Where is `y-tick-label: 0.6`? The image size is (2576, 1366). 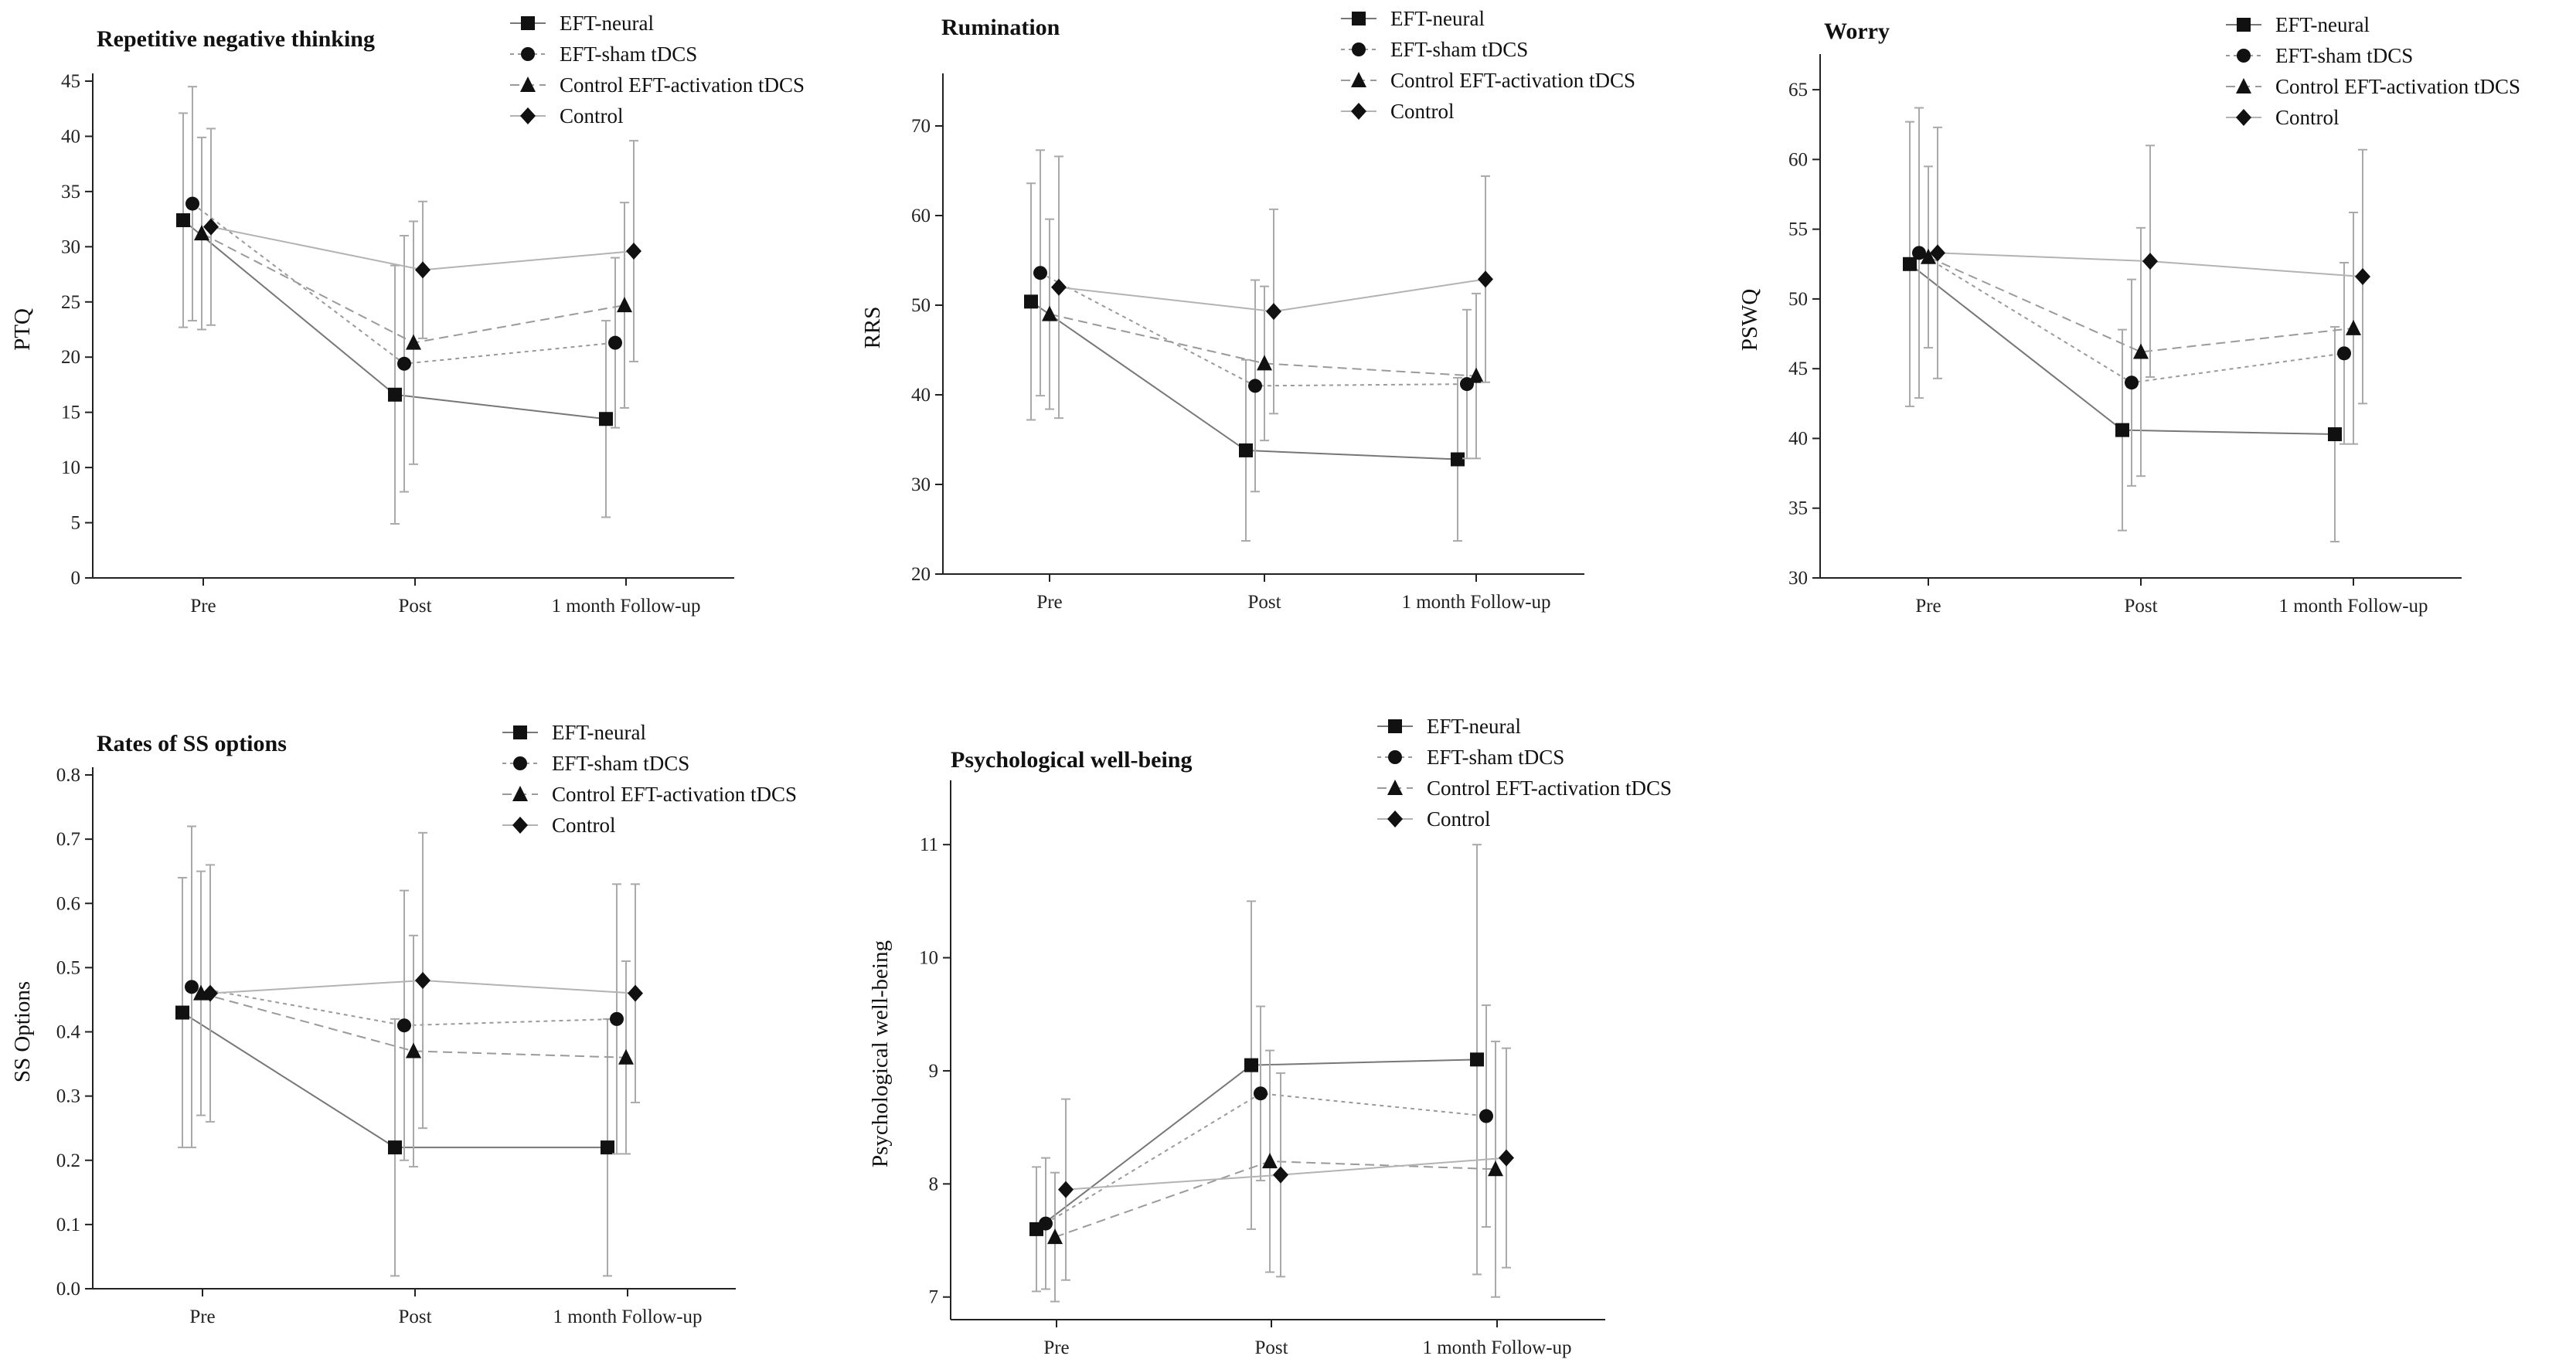 y-tick-label: 0.6 is located at coordinates (68, 904).